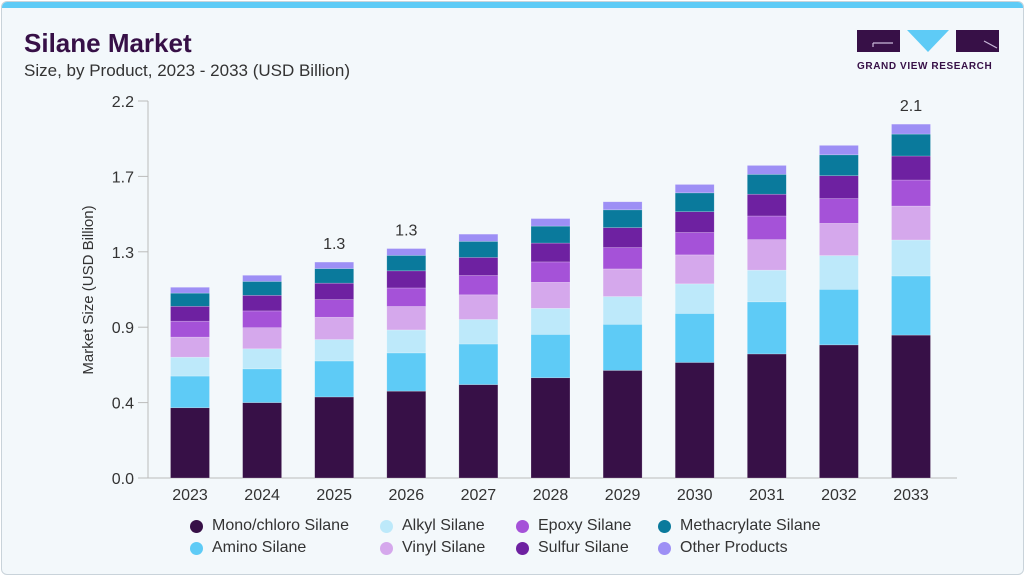  Describe the element at coordinates (123, 253) in the screenshot. I see `y-tick-label: 1.3` at that location.